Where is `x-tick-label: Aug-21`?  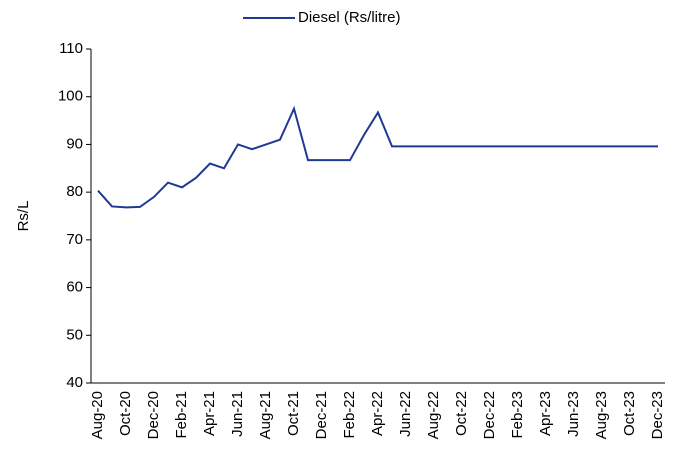 x-tick-label: Aug-21 is located at coordinates (265, 415).